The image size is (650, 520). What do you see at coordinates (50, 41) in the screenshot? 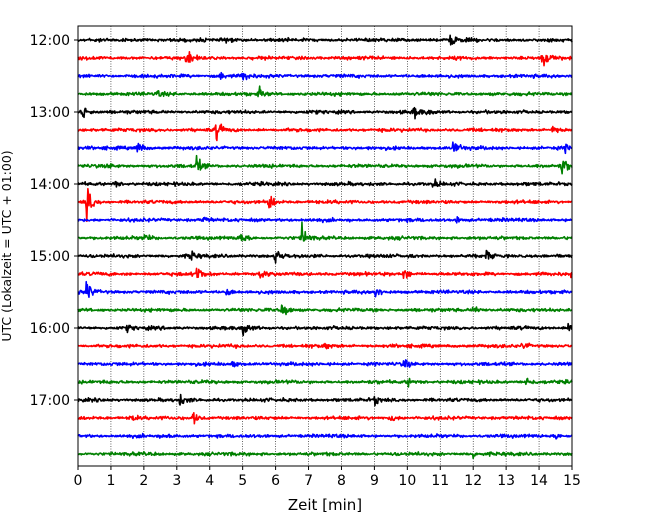
I see `y-tick-label-1200: 12:00` at bounding box center [50, 41].